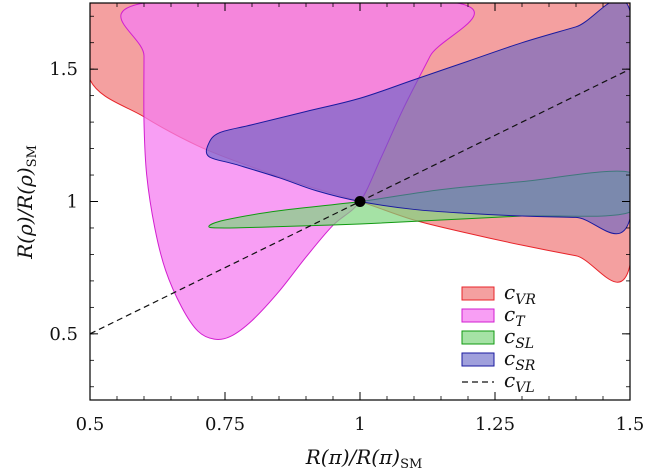 This screenshot has height=474, width=668. What do you see at coordinates (519, 338) in the screenshot?
I see `legend-label: cSL` at bounding box center [519, 338].